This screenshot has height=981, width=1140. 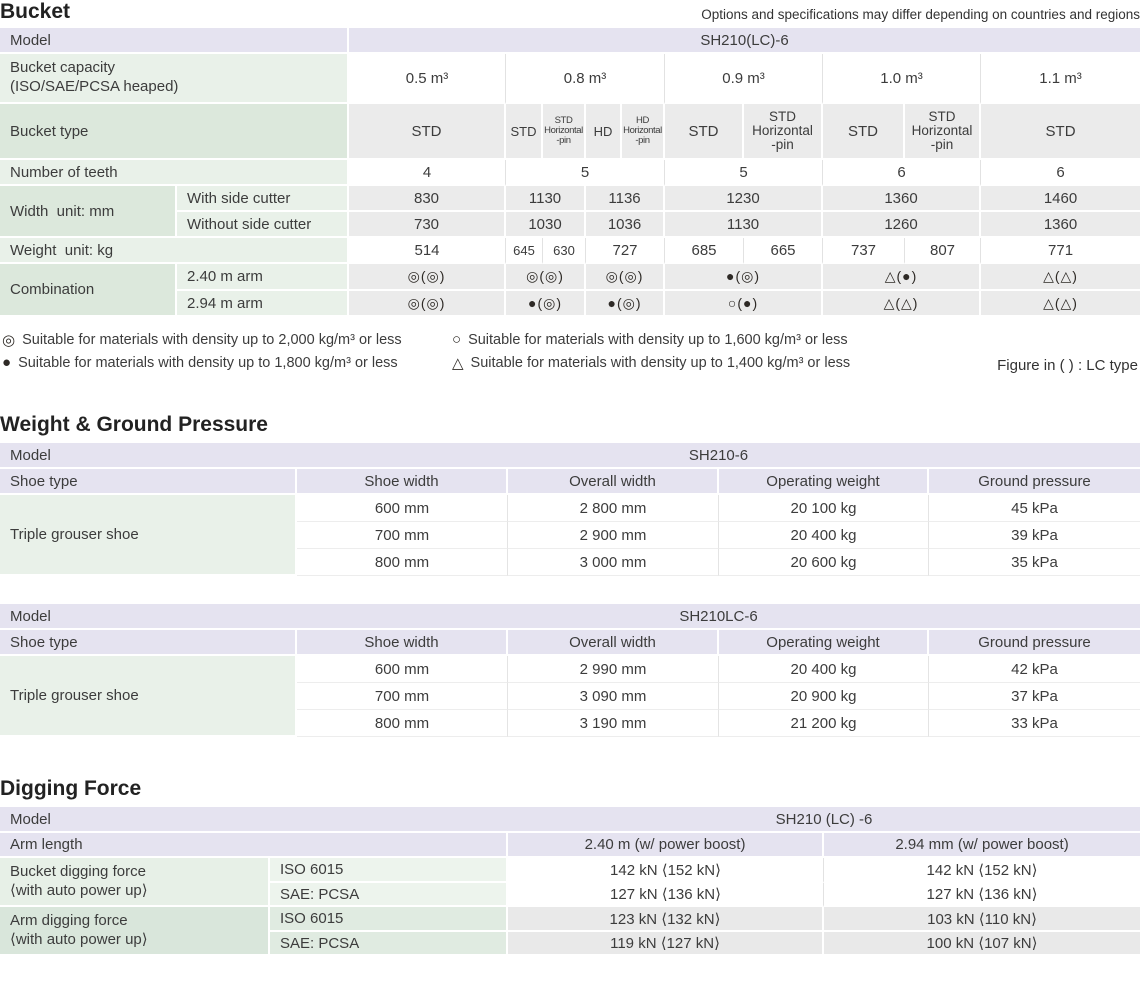 I want to click on operating-weight-cell: 20 100 kg, so click(x=824, y=508).